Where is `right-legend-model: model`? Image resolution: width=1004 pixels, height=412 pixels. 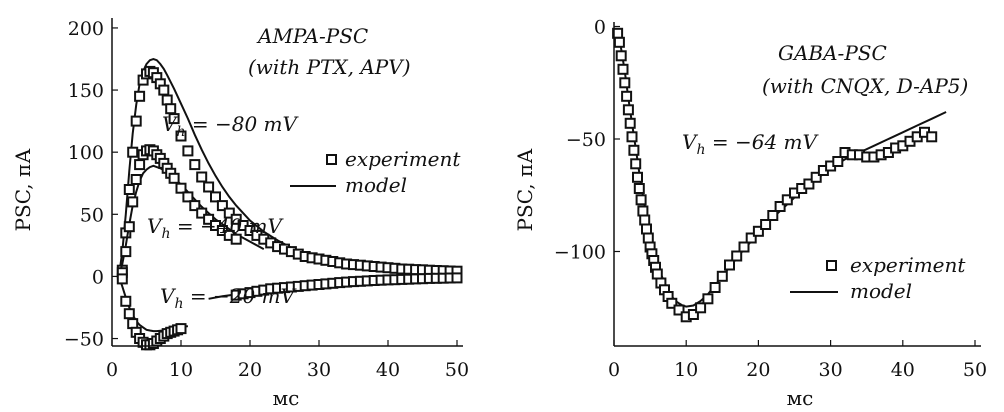
right-legend-model: model is located at coordinates (881, 291).